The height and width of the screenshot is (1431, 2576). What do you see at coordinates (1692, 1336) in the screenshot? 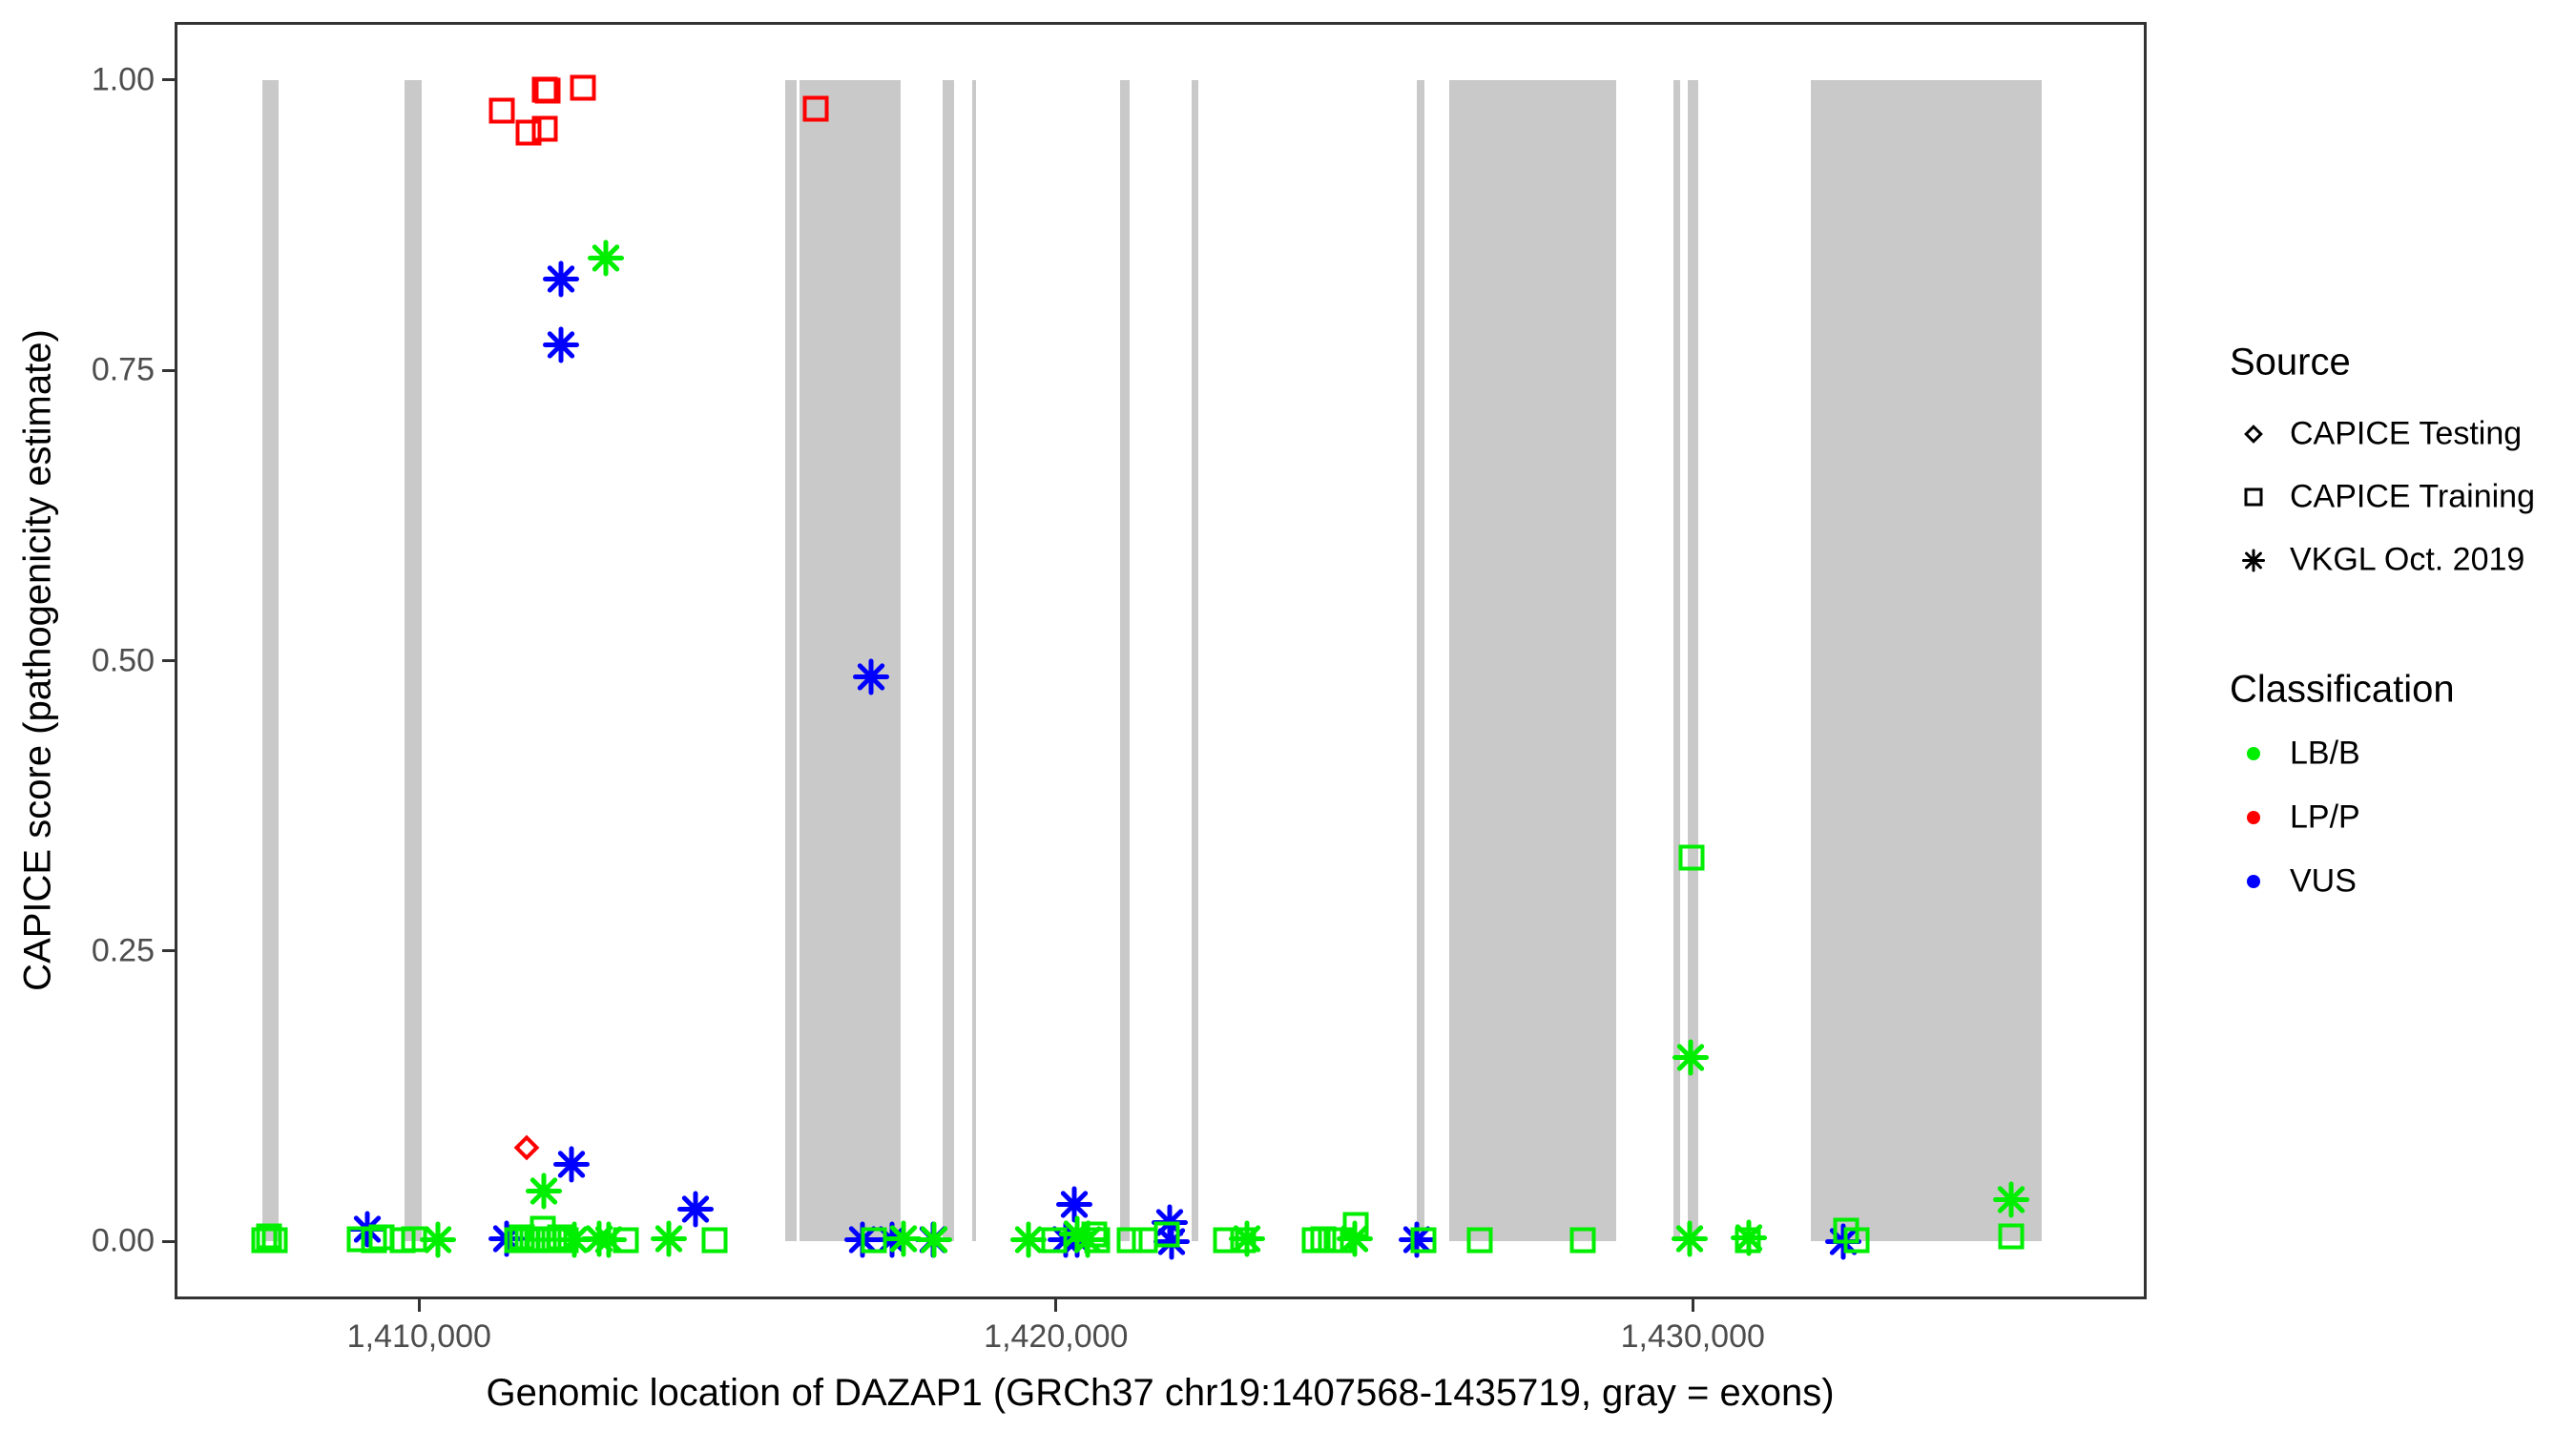
I see `x-axis-tick-label: 1,430,000` at bounding box center [1692, 1336].